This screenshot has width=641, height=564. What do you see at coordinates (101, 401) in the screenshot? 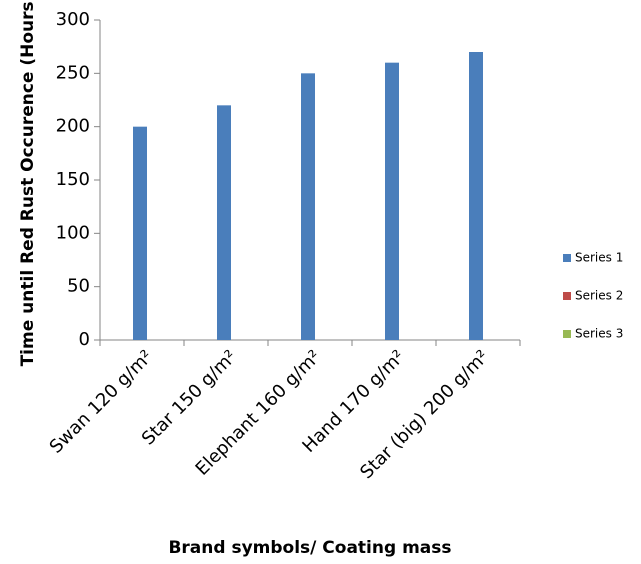
I see `x-tick-label: Swan 120 g/m²` at bounding box center [101, 401].